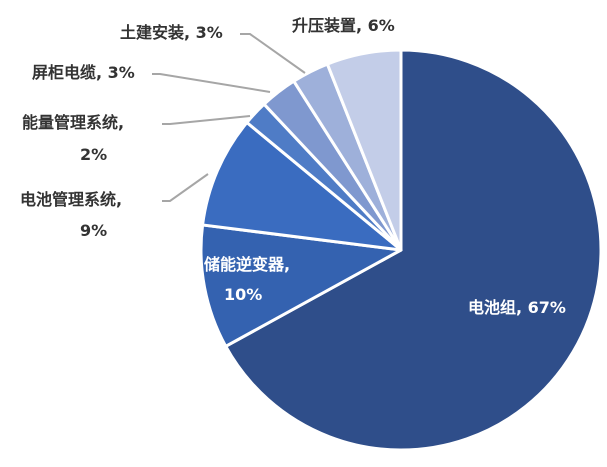 This screenshot has height=467, width=607. Describe the element at coordinates (93, 154) in the screenshot. I see `slice-label-3-line1: 2%` at that location.